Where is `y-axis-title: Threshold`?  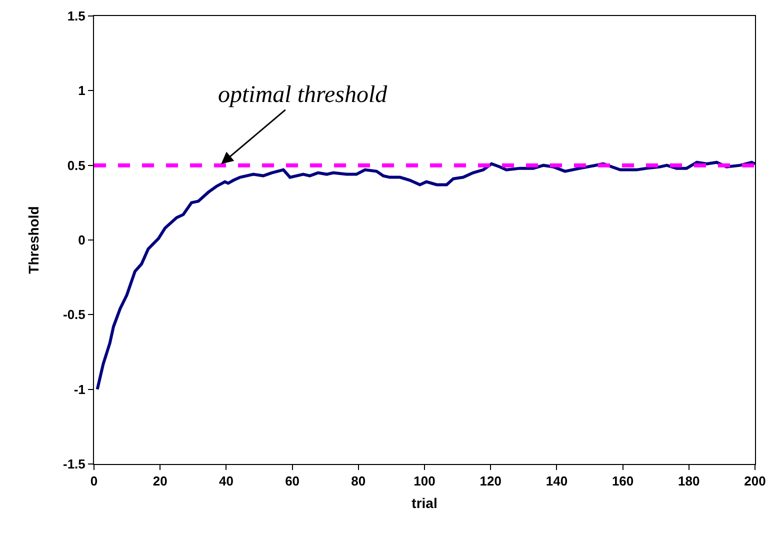
y-axis-title: Threshold is located at coordinates (34, 240).